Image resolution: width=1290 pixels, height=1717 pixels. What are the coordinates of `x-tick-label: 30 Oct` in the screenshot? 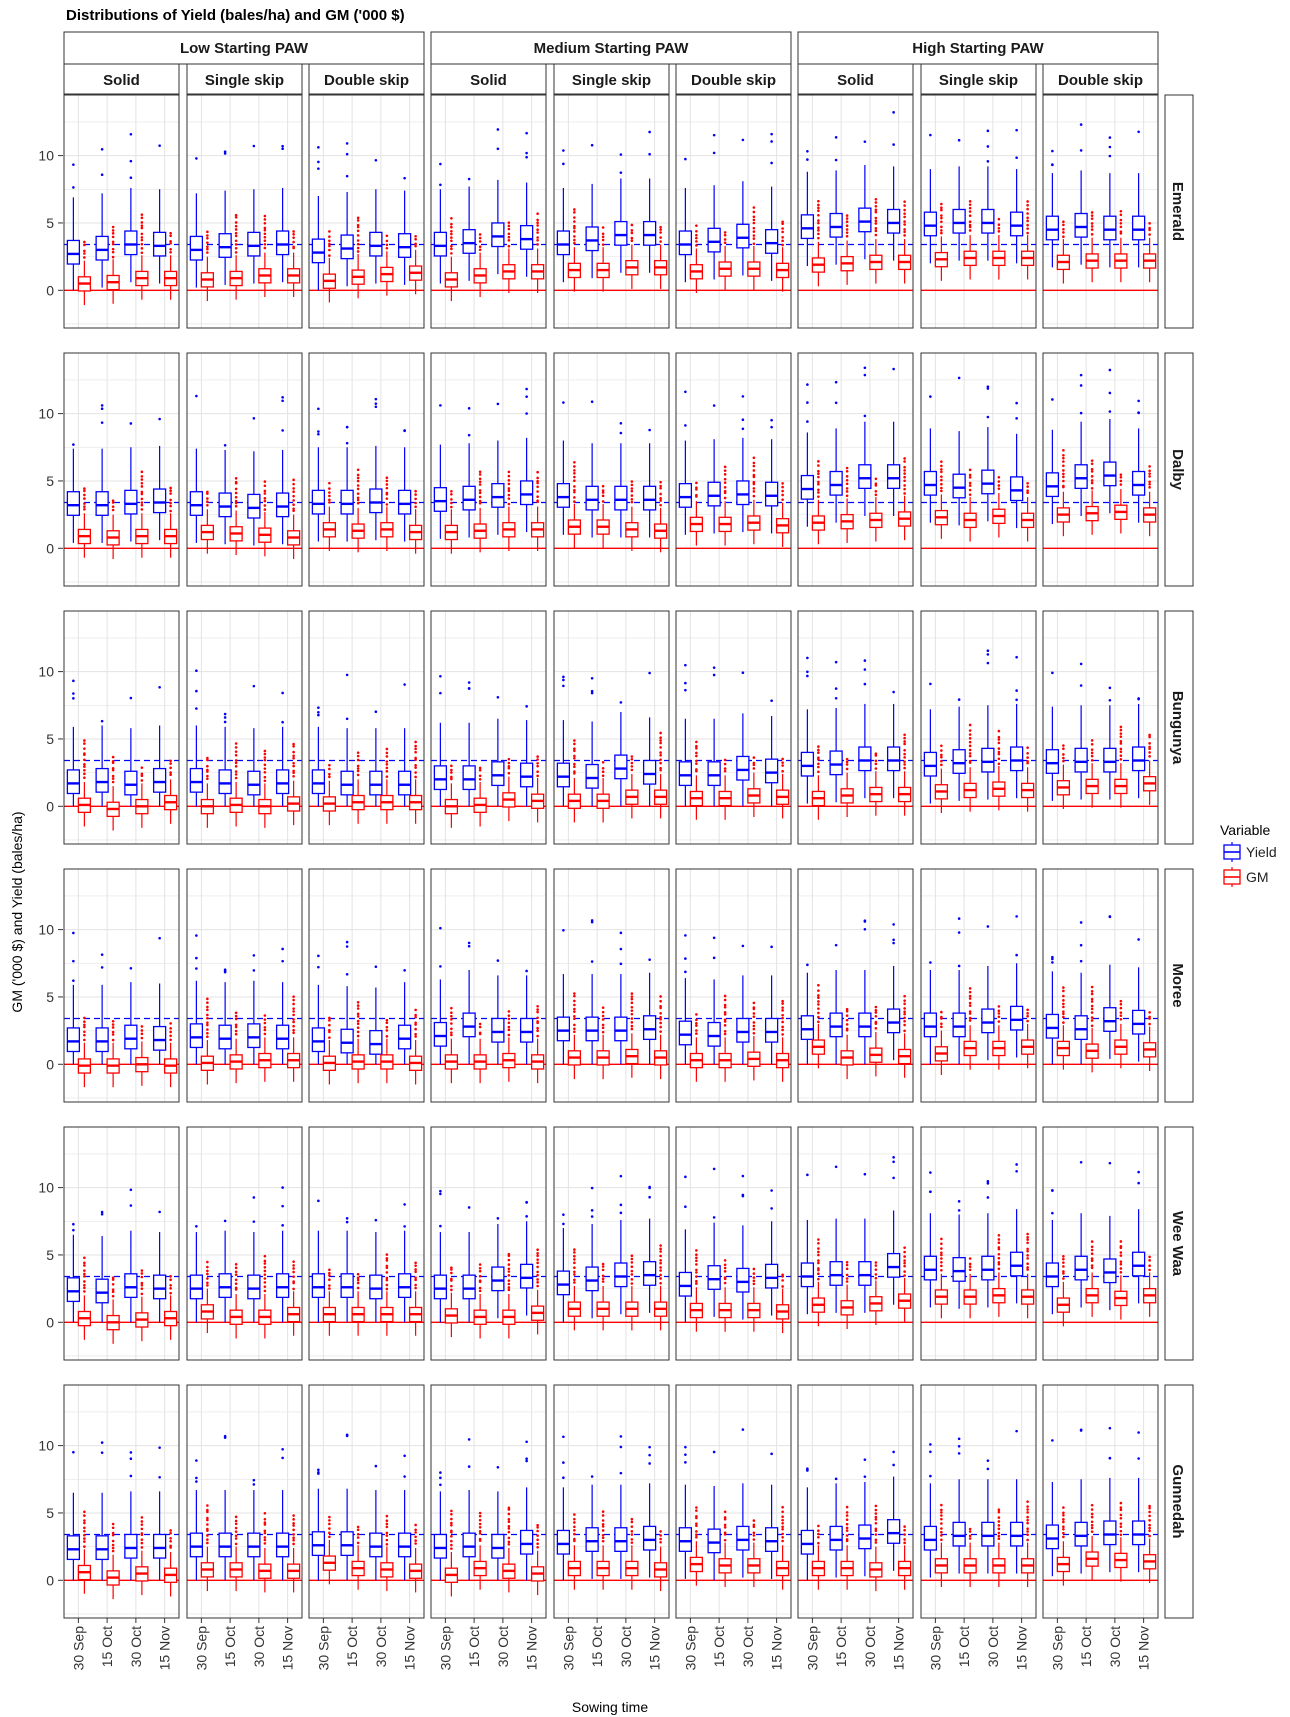 It's located at (870, 1646).